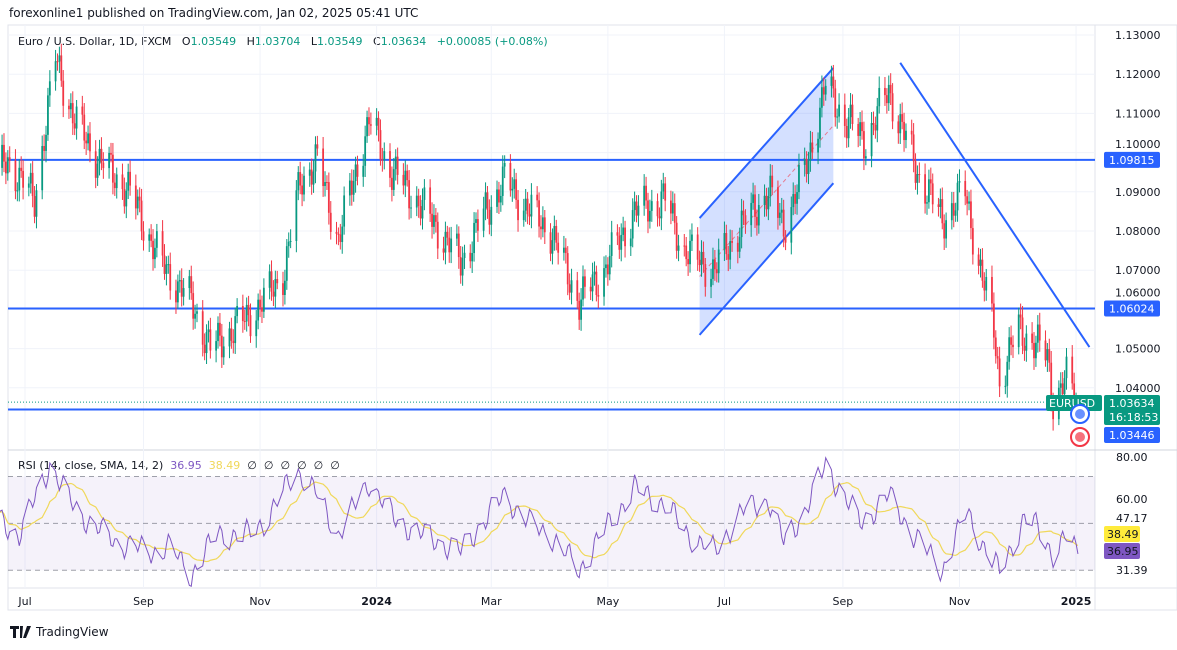 The height and width of the screenshot is (650, 1177). Describe the element at coordinates (376, 601) in the screenshot. I see `time-tick-label: 2024` at that location.